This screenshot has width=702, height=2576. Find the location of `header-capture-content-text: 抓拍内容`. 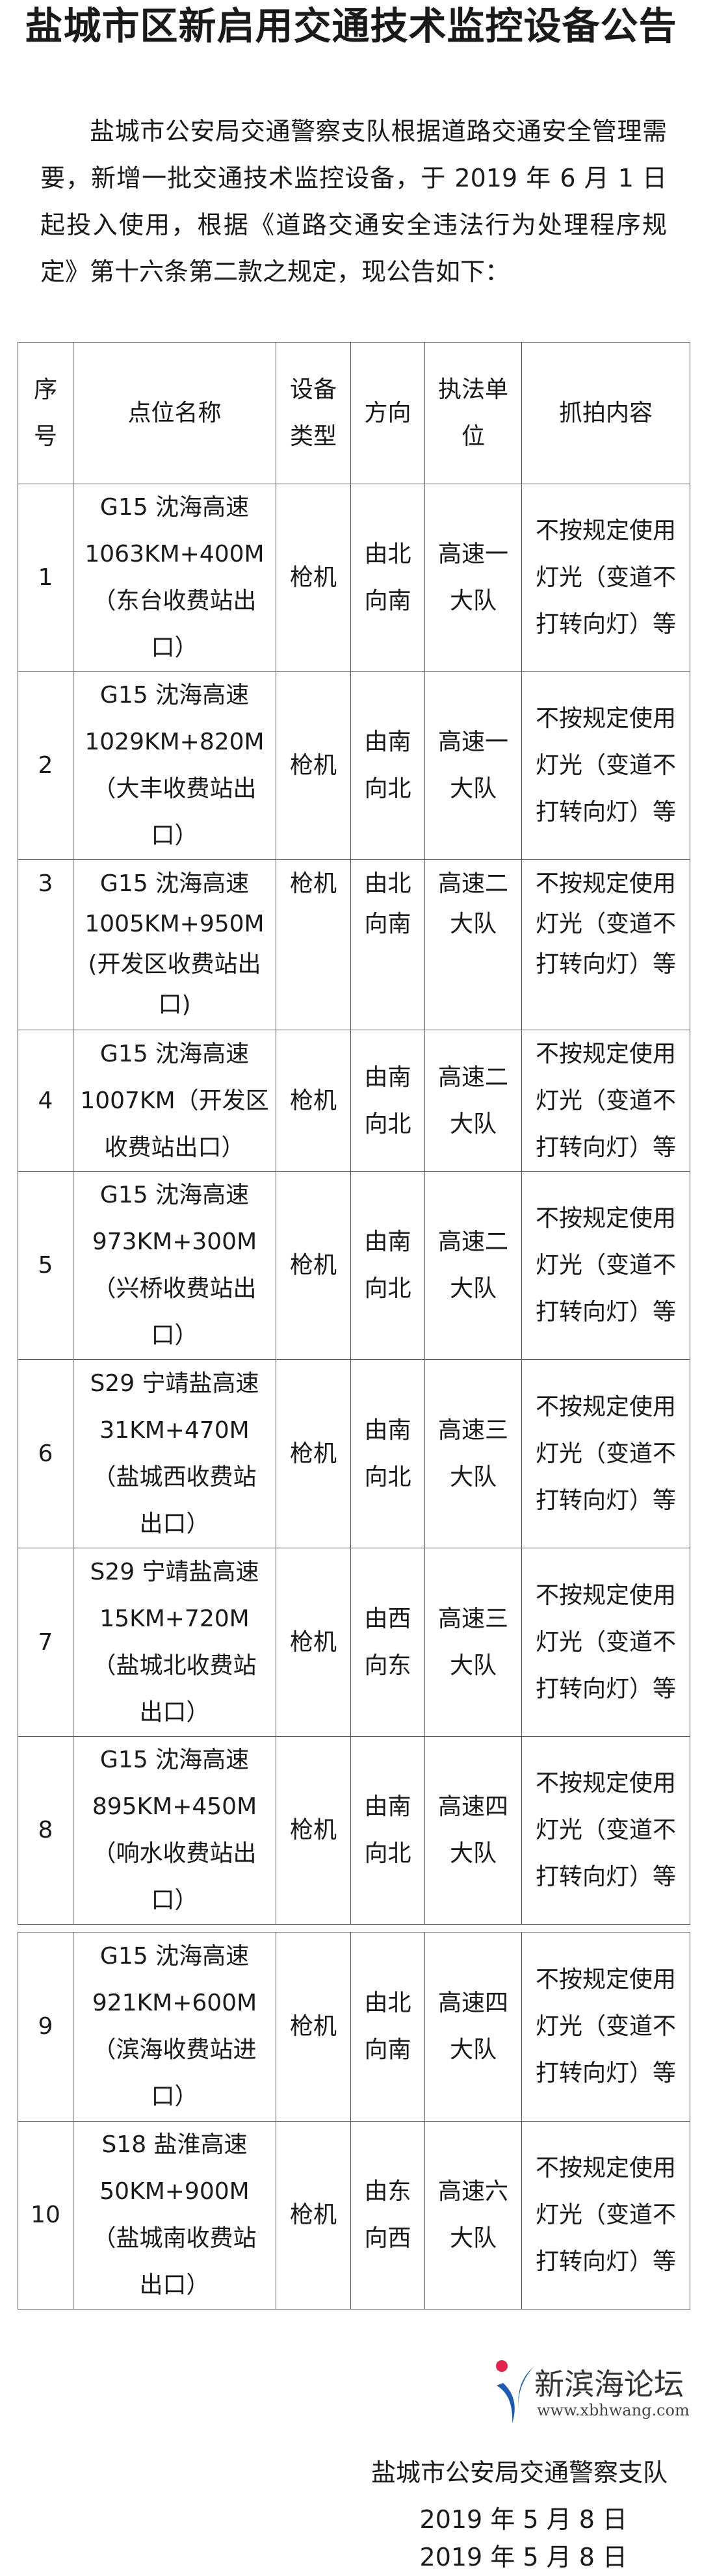

header-capture-content-text: 抓拍内容 is located at coordinates (605, 412).